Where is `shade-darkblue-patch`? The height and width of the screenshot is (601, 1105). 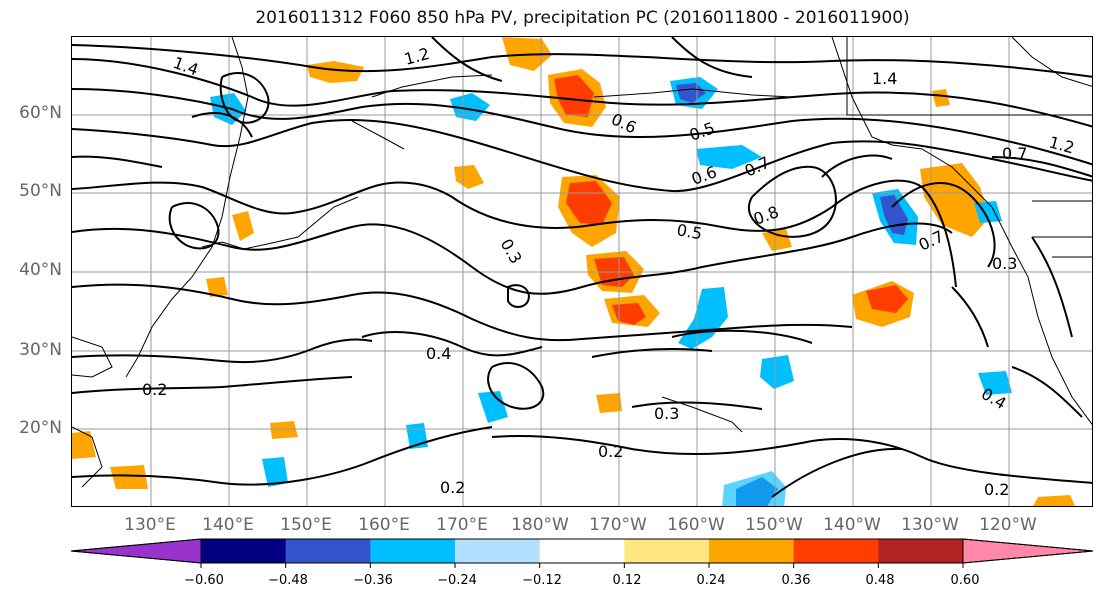 shade-darkblue-patch is located at coordinates (691, 93).